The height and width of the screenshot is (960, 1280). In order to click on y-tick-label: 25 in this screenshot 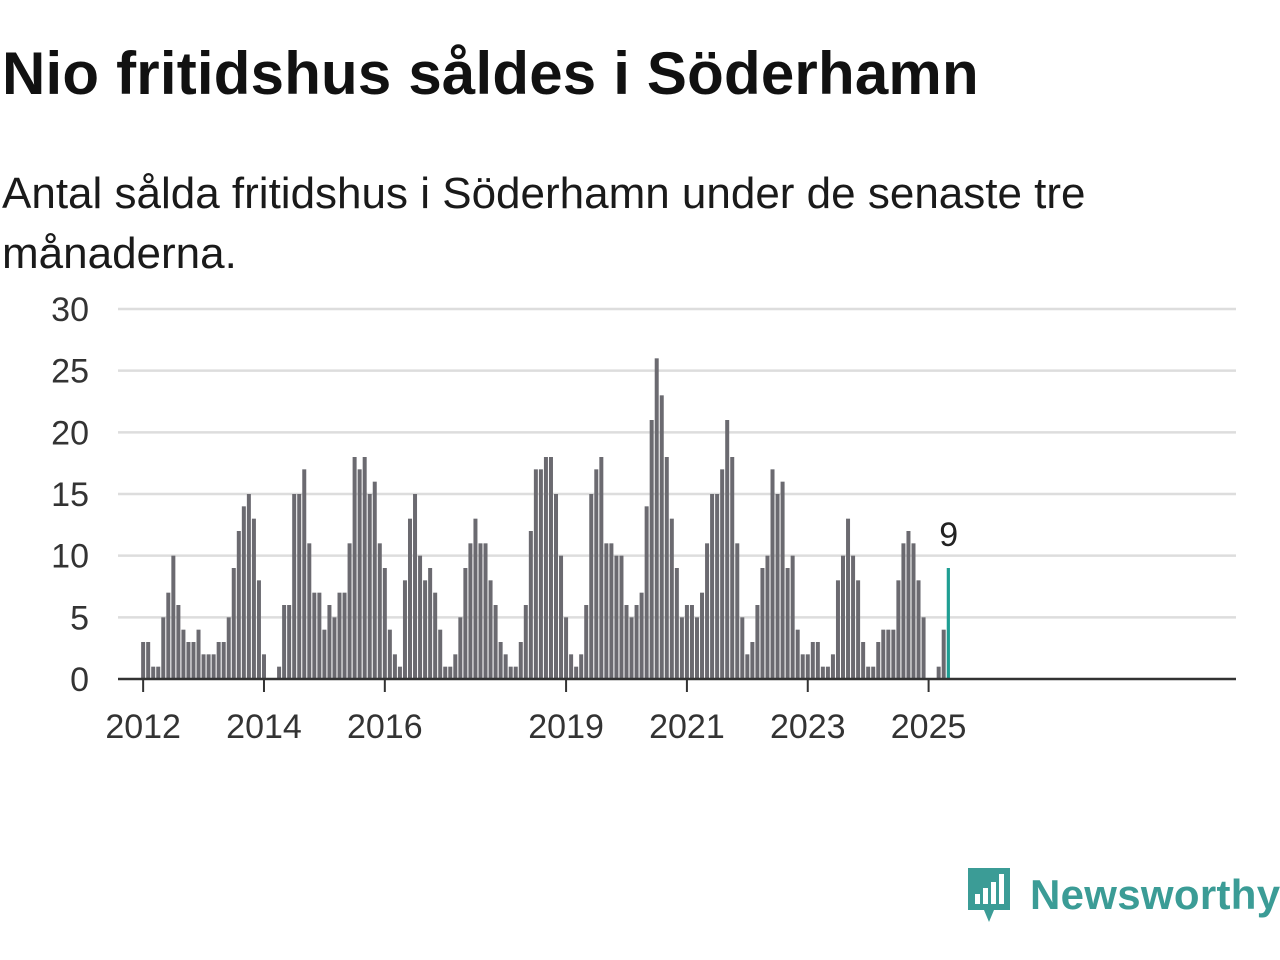, I will do `click(70, 372)`.